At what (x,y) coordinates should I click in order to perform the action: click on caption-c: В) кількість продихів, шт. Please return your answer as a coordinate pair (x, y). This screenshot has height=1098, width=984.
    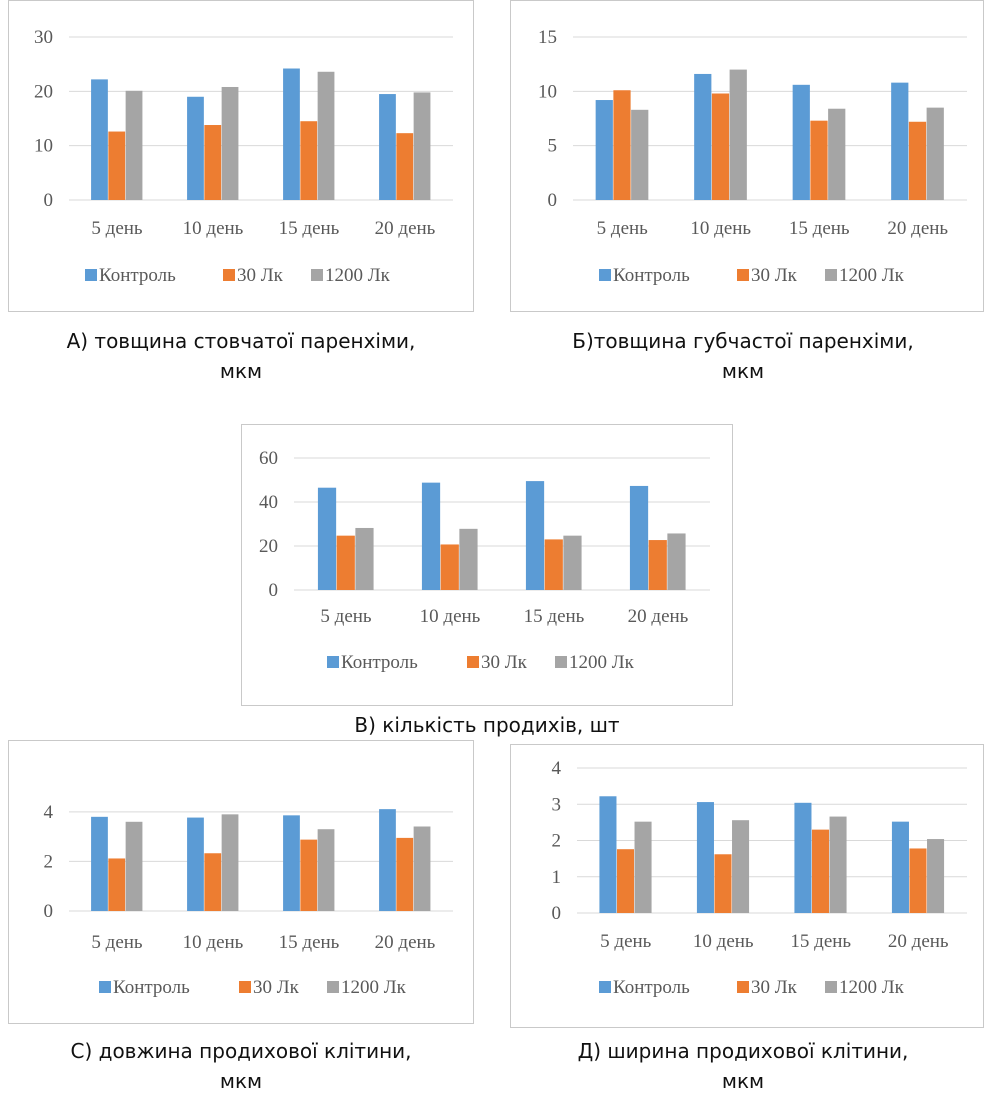
    Looking at the image, I should click on (487, 725).